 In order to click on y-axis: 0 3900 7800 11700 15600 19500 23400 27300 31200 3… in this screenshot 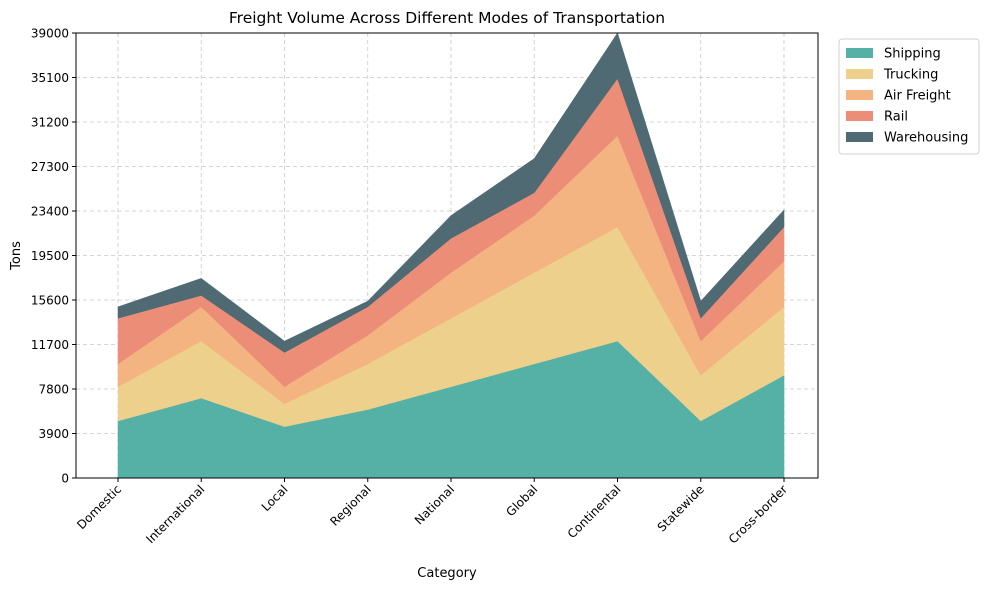, I will do `click(53, 256)`.